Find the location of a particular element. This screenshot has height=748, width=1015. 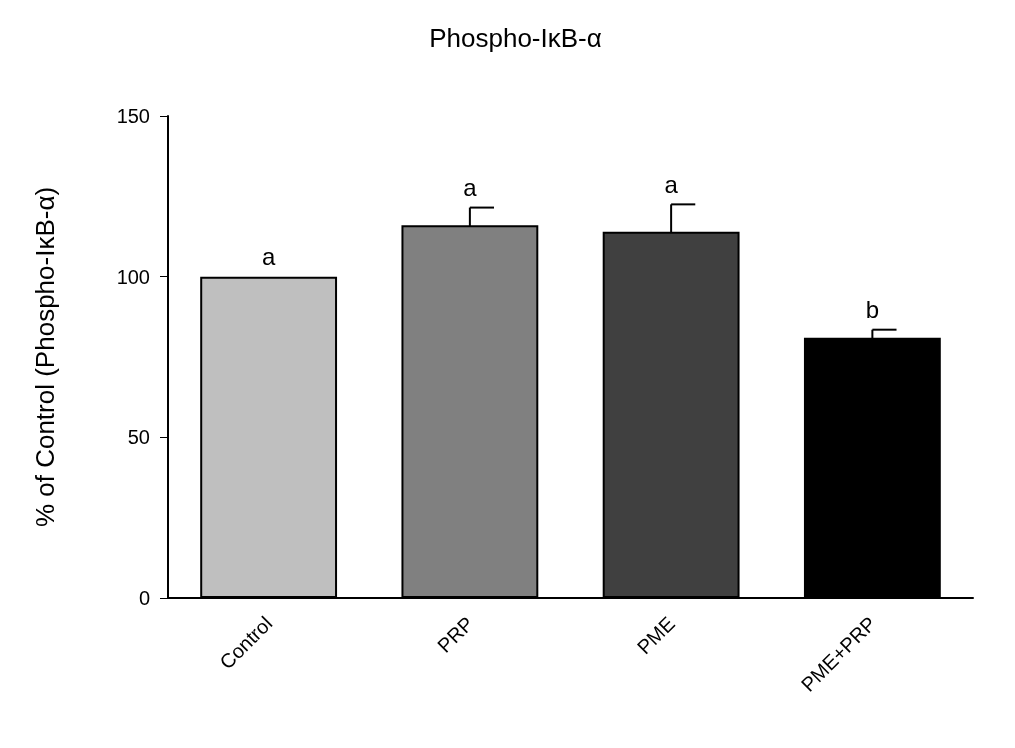

chart-title: Phospho-IκB-α is located at coordinates (515, 38).